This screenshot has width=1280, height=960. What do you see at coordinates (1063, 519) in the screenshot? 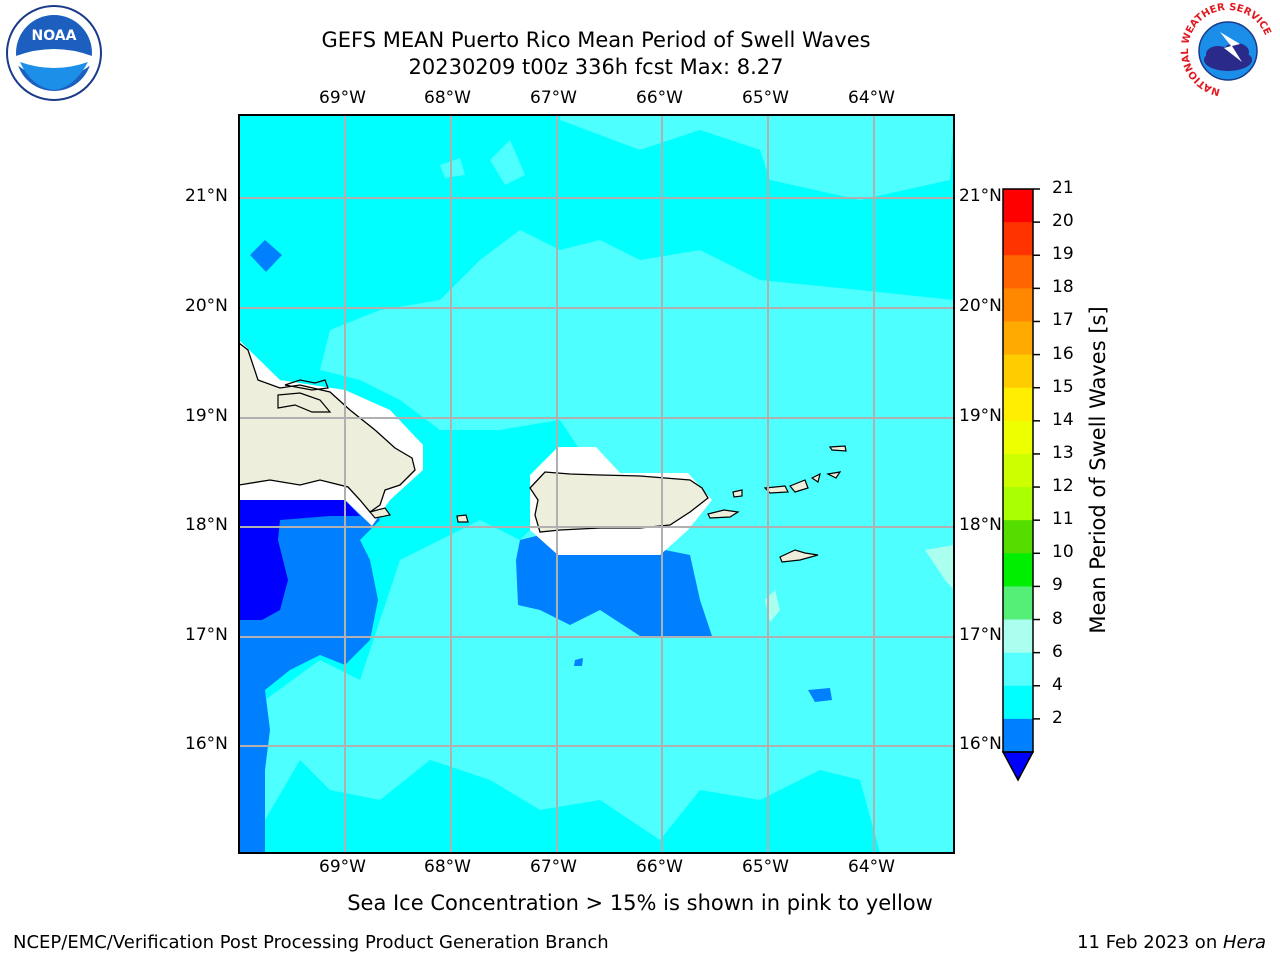
I see `colorbar-tick-label: 11` at bounding box center [1063, 519].